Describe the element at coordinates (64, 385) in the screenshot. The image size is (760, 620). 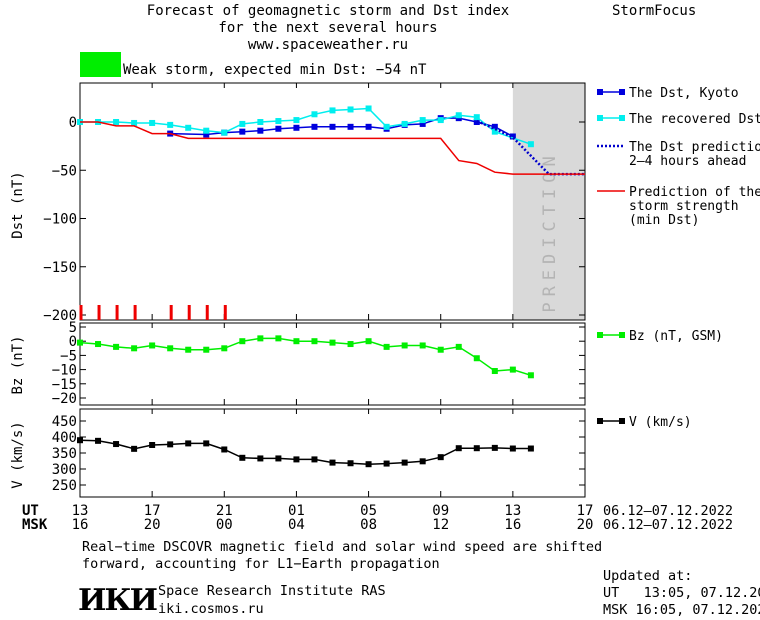
I see `y-tick-label: −15` at that location.